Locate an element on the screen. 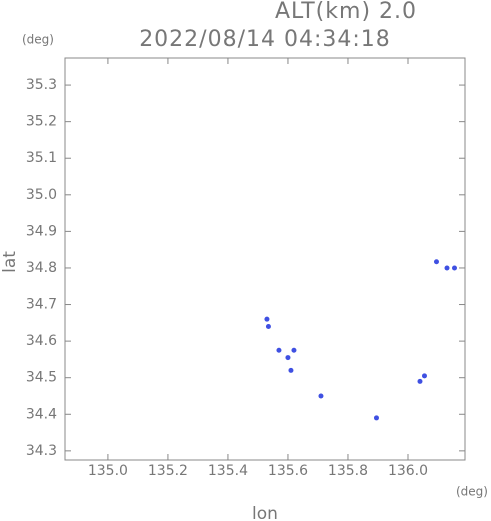  y-tick-label: 34.4 is located at coordinates (41, 414).